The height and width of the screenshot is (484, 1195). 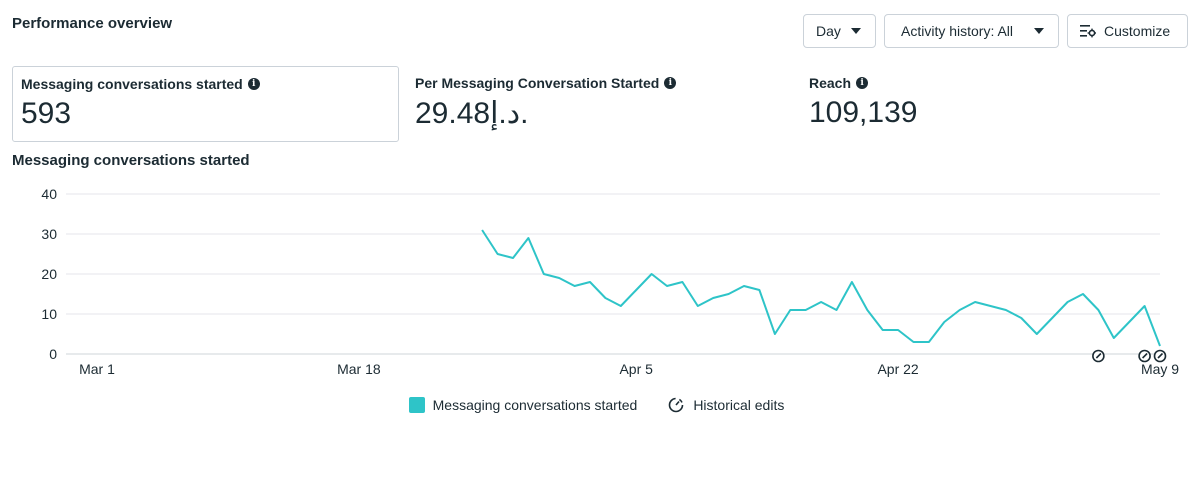 What do you see at coordinates (49, 314) in the screenshot?
I see `y-tick-label: 10` at bounding box center [49, 314].